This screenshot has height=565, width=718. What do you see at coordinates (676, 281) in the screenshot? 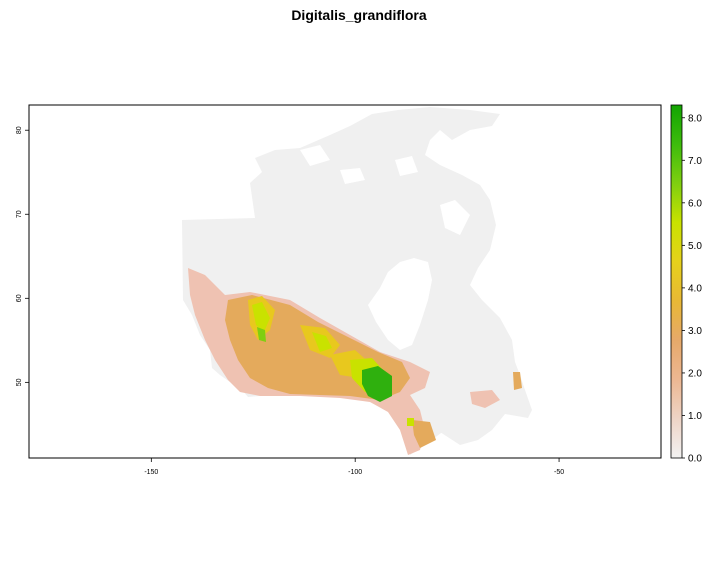
I see `legend-color-bar` at bounding box center [676, 281].